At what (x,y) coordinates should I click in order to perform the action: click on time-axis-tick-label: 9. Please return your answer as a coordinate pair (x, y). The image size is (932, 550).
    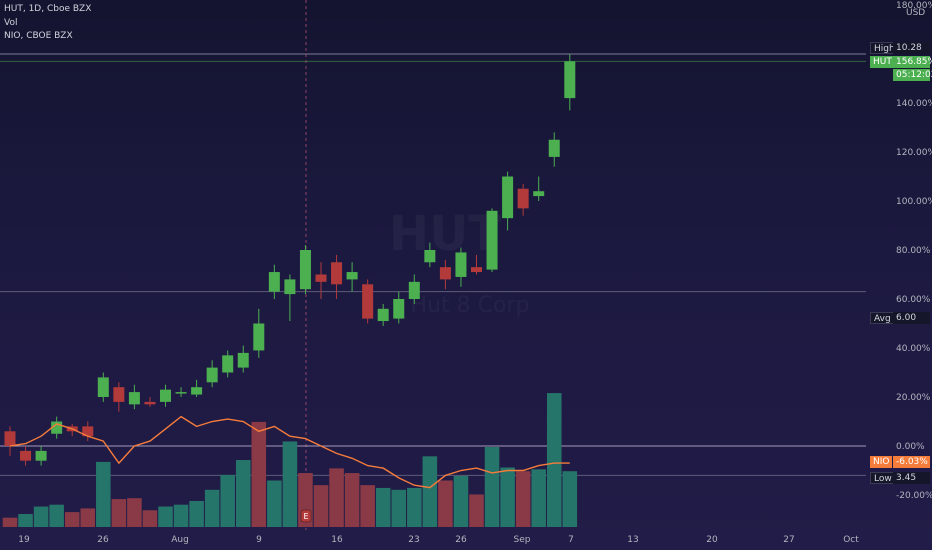
    Looking at the image, I should click on (259, 540).